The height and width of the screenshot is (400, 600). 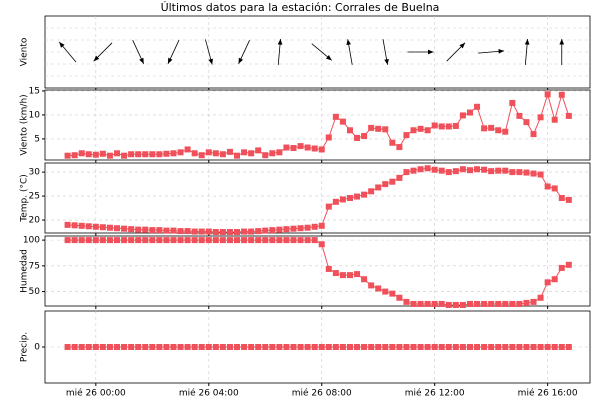 What do you see at coordinates (322, 393) in the screenshot?
I see `x-tick-label: mié 26 08:00` at bounding box center [322, 393].